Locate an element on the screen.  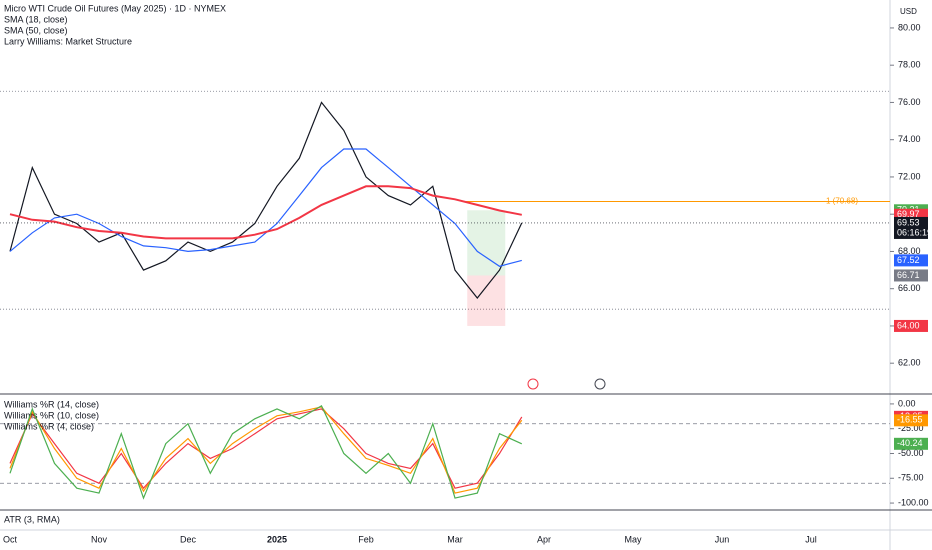
countdown: 06:16:19 is located at coordinates (914, 232).